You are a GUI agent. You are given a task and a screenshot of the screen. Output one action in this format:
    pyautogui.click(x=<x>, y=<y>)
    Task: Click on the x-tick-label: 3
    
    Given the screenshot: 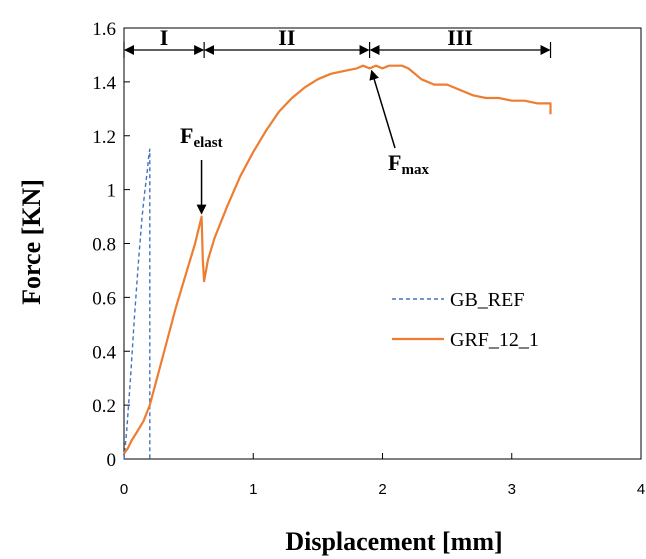 What is the action you would take?
    pyautogui.click(x=512, y=489)
    